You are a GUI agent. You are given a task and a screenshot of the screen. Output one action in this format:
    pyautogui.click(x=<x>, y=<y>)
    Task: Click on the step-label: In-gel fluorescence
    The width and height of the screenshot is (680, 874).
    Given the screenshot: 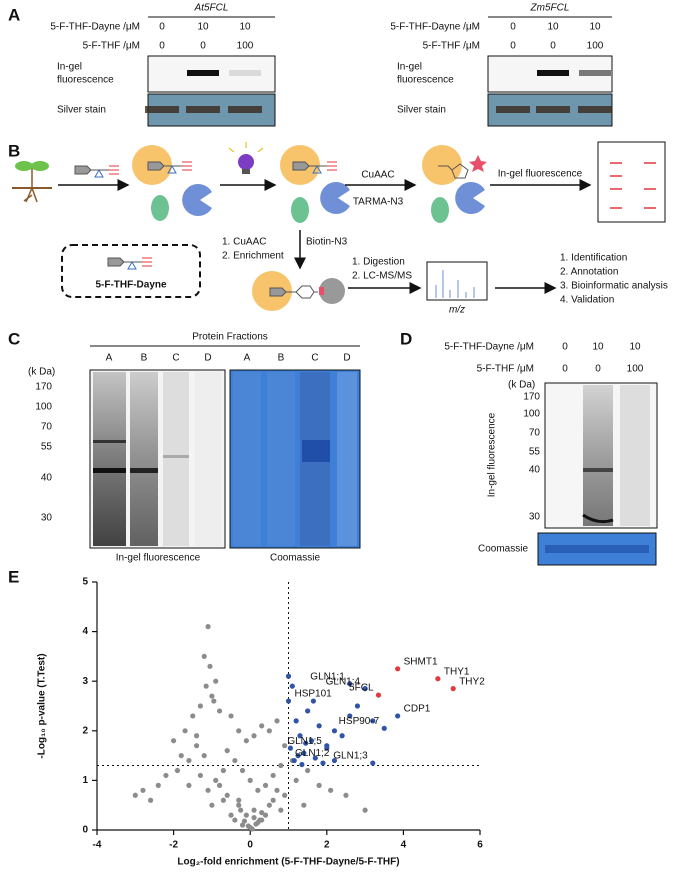 What is the action you would take?
    pyautogui.click(x=540, y=174)
    